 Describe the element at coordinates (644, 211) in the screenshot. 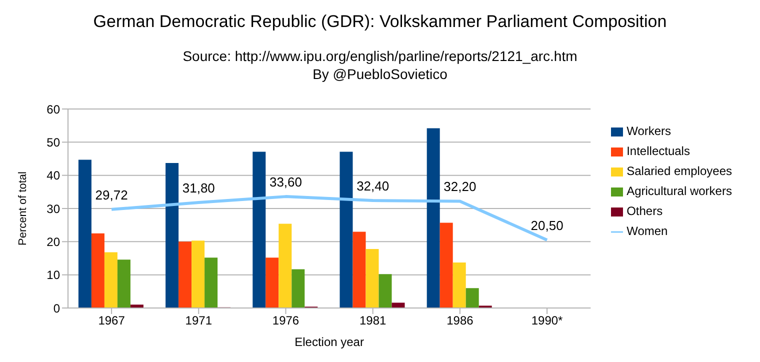

I see `legend-label: Others` at that location.